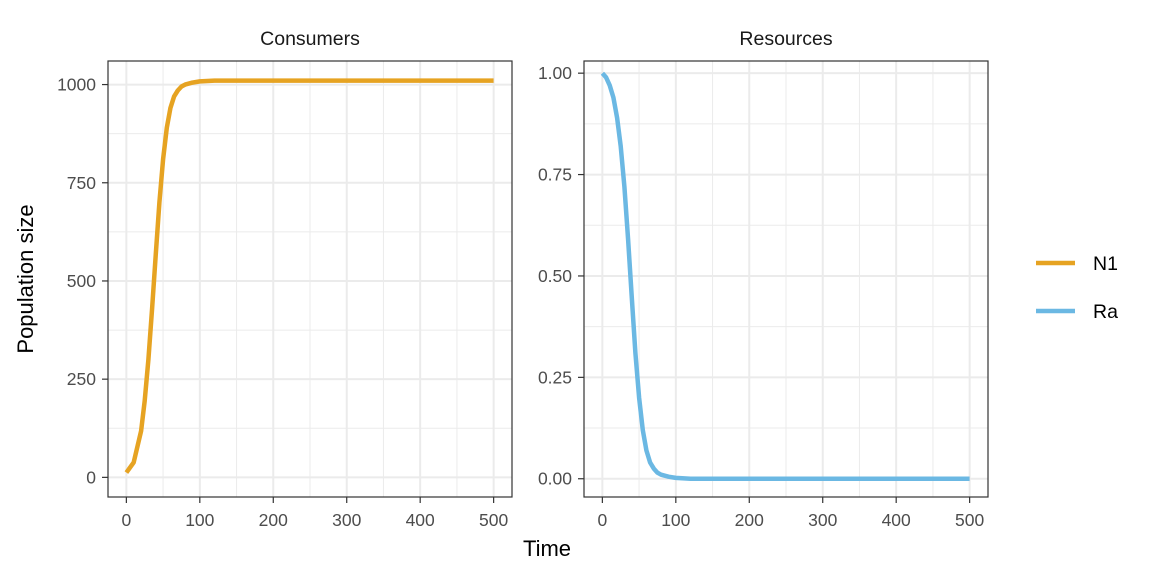 The width and height of the screenshot is (1152, 576). What do you see at coordinates (25, 278) in the screenshot?
I see `y-axis-label: Population size` at bounding box center [25, 278].